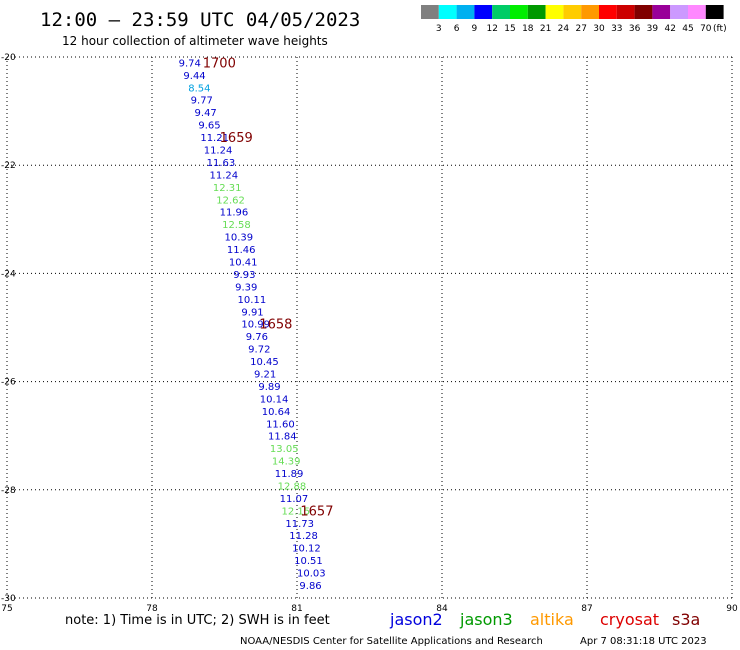 The image size is (740, 650). What do you see at coordinates (8, 166) in the screenshot?
I see `y-tick-label: -22` at bounding box center [8, 166].